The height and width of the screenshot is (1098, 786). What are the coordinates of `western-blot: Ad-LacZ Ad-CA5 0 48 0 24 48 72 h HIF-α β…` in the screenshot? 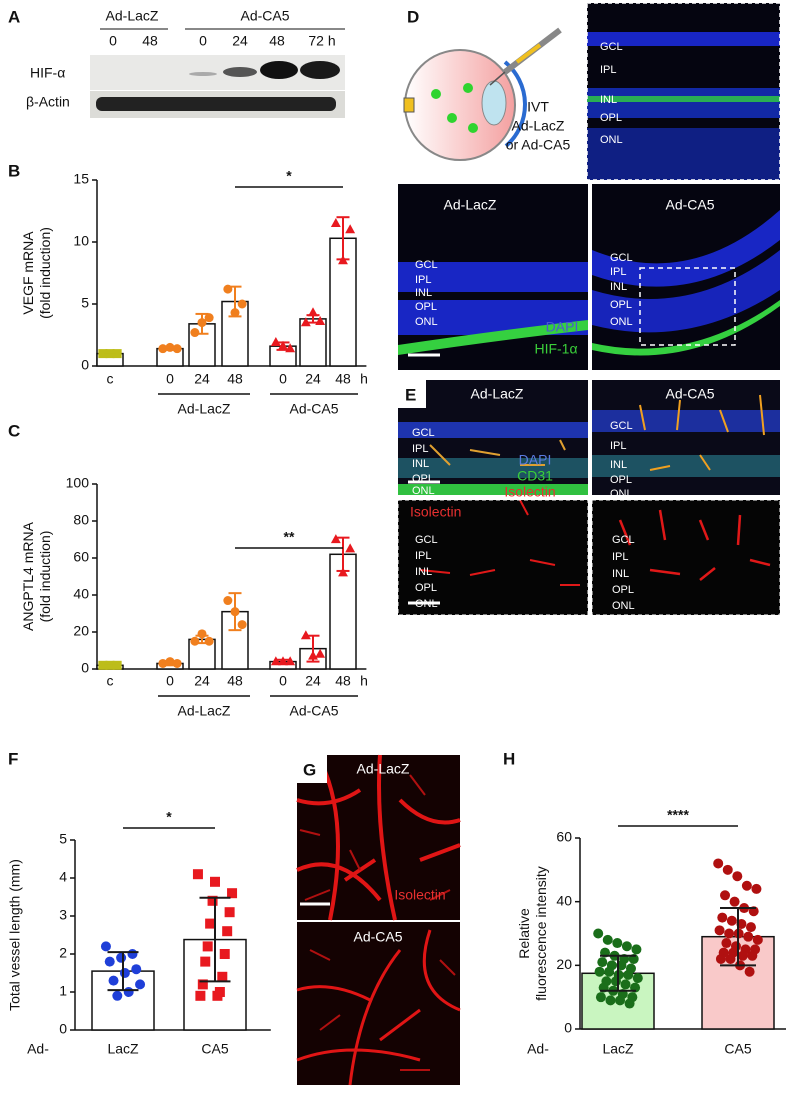 It's located at (185, 63).